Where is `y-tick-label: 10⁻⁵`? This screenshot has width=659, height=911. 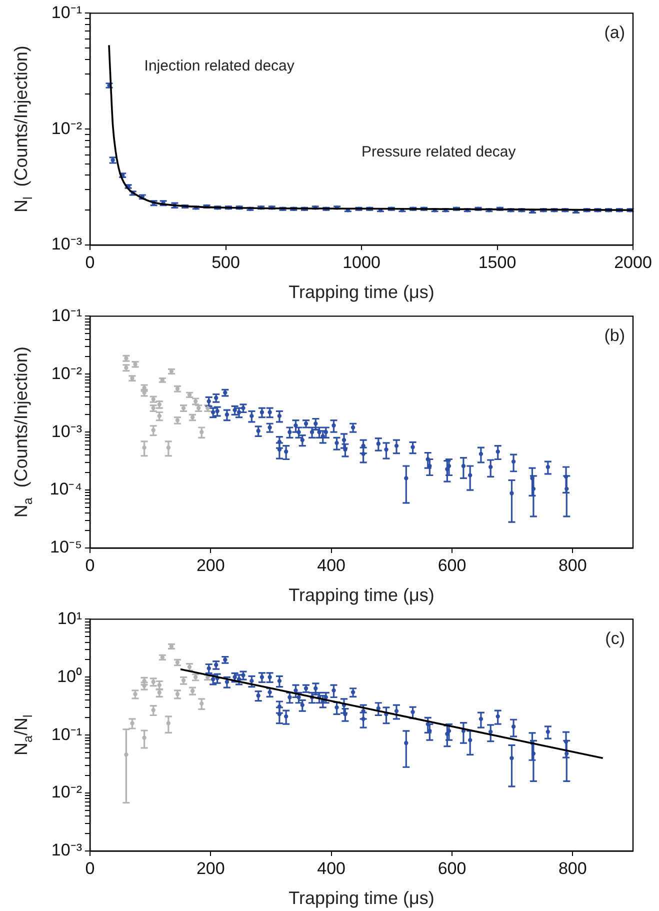 y-tick-label: 10⁻⁵ is located at coordinates (66, 547).